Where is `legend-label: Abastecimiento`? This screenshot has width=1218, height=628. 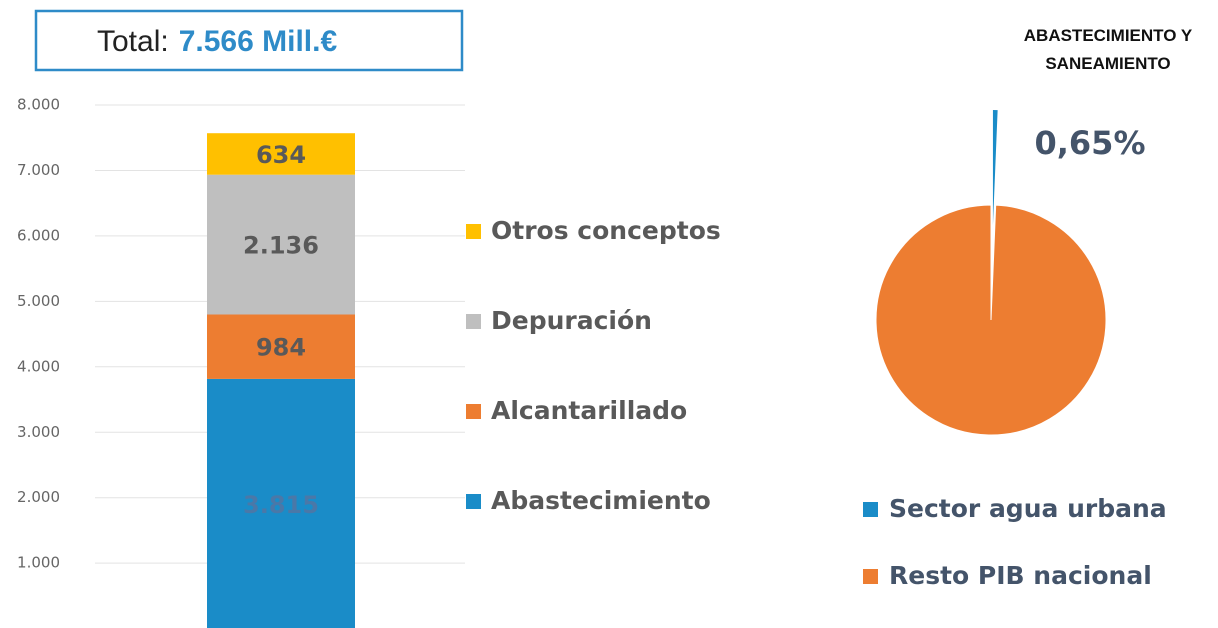 legend-label: Abastecimiento is located at coordinates (601, 500).